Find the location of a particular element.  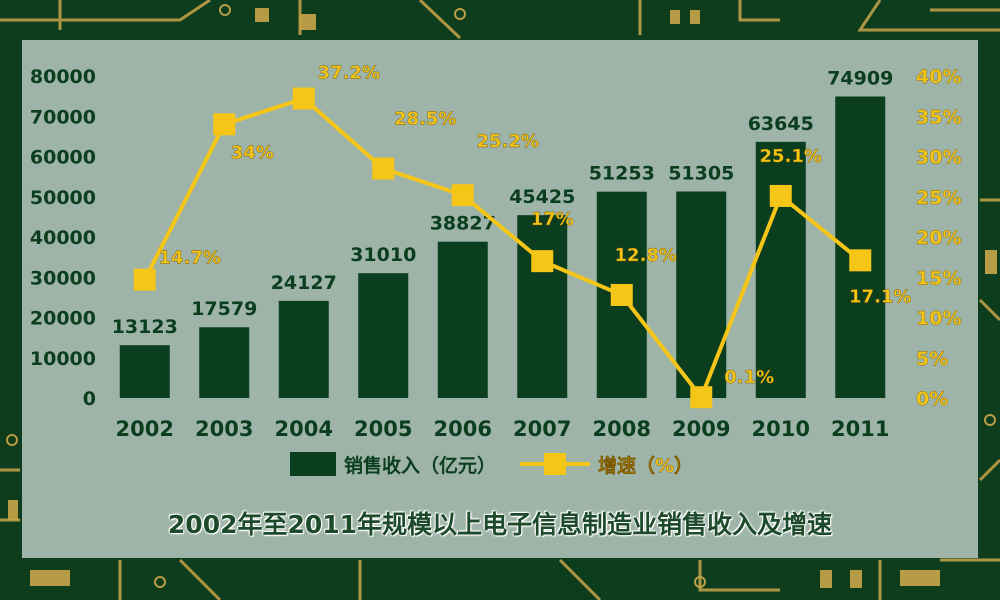

x-tick-label: 2003 is located at coordinates (224, 429).